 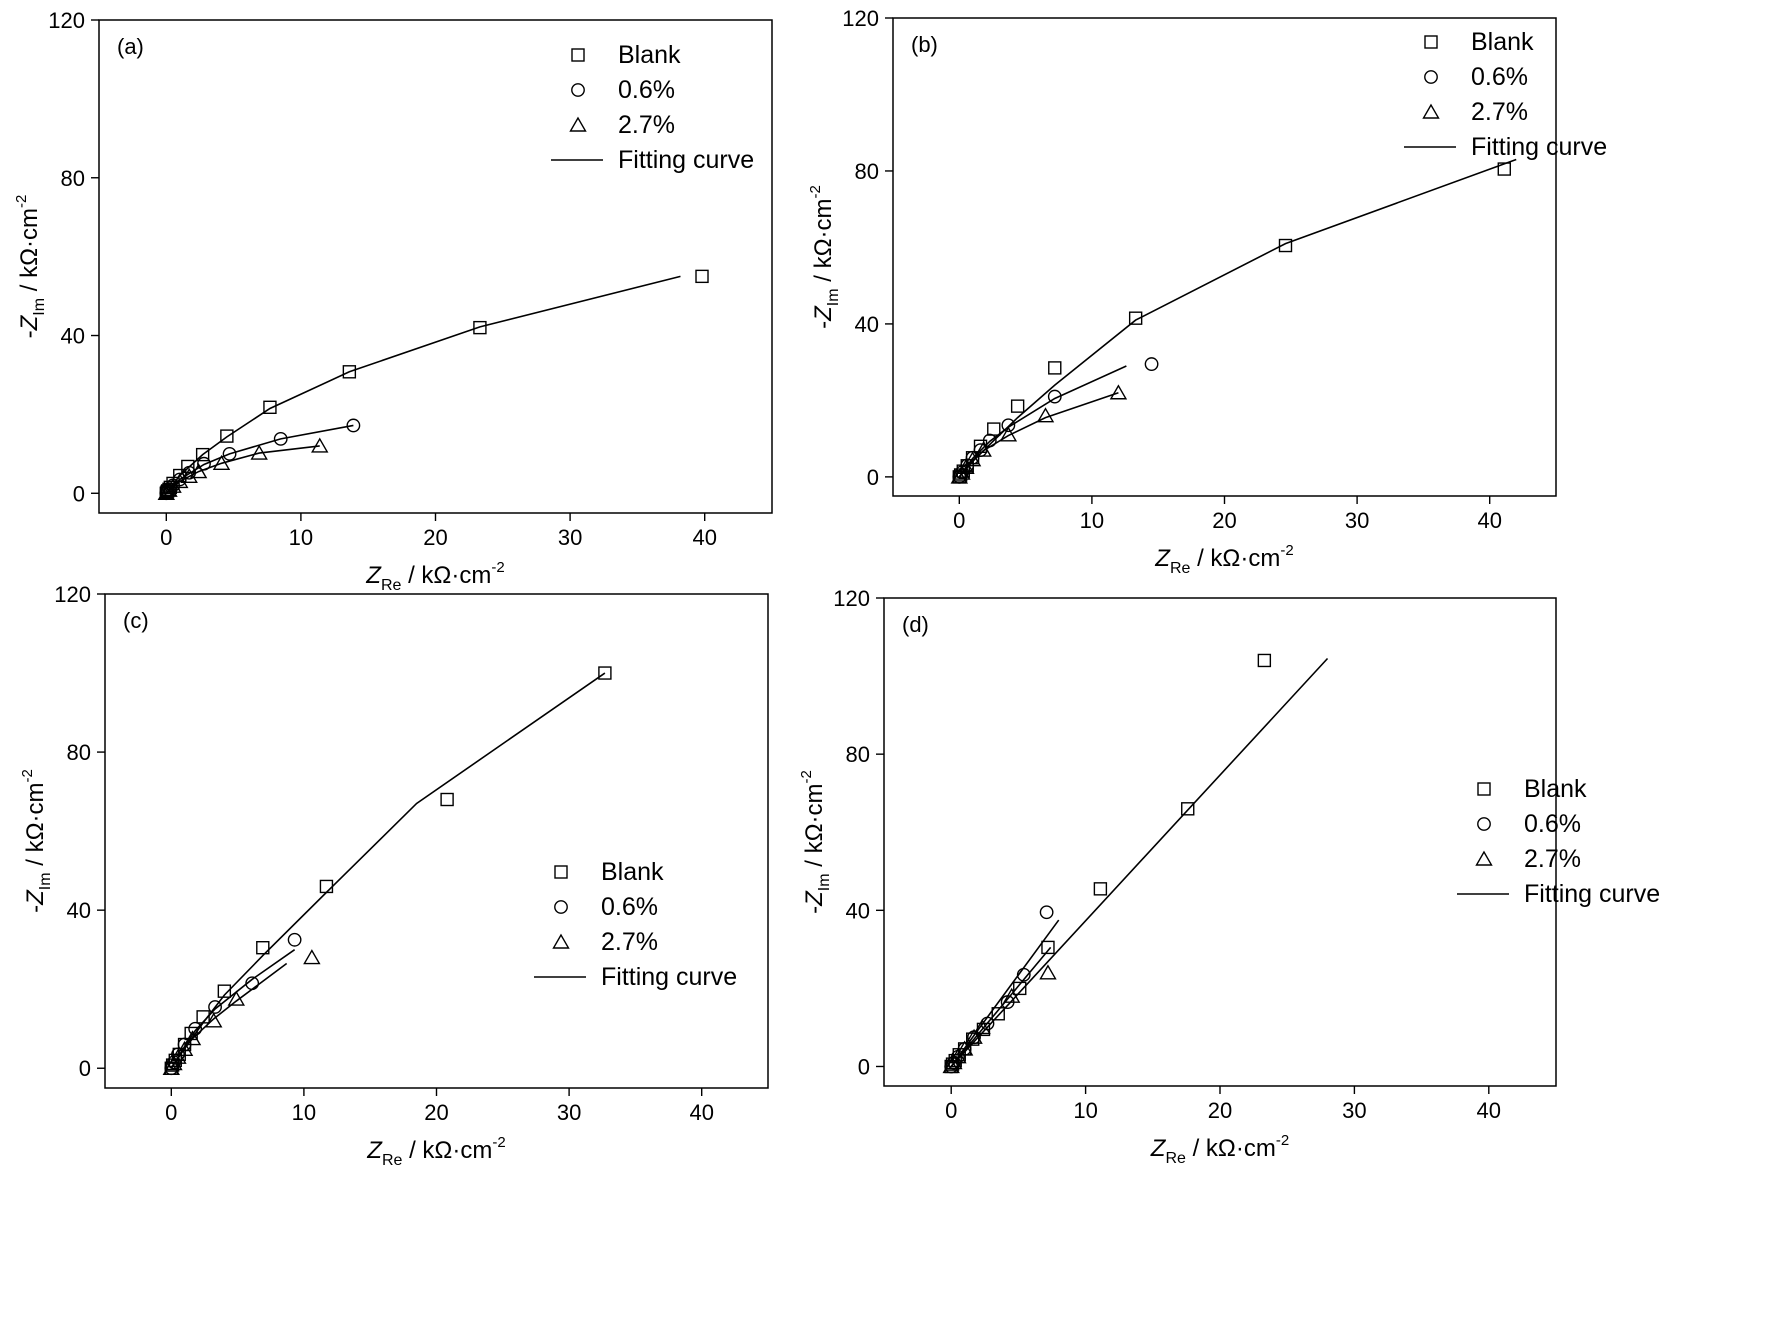 I want to click on panel-label: (b), so click(x=924, y=44).